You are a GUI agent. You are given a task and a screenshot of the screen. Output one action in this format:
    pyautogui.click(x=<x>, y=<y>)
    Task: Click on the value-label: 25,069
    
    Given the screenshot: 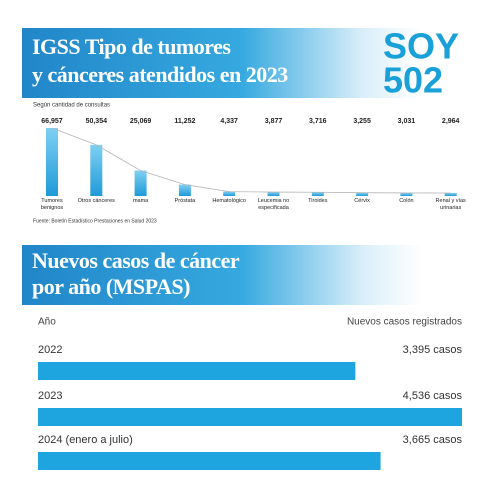 What is the action you would take?
    pyautogui.click(x=141, y=121)
    